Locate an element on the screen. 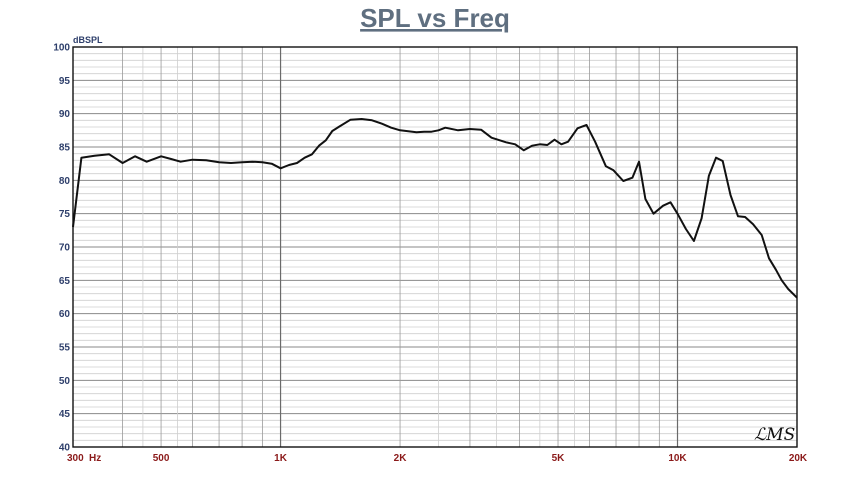  y-axis-ticks: 100 95 90 85 80 75 70 65 60 55 50 45 40 is located at coordinates (61, 248).